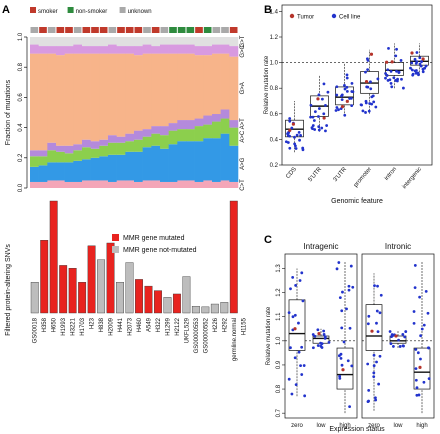 The width and height of the screenshot is (440, 434). Describe the element at coordinates (21, 97) in the screenshot. I see `y-tick-label: 0.6` at that location.